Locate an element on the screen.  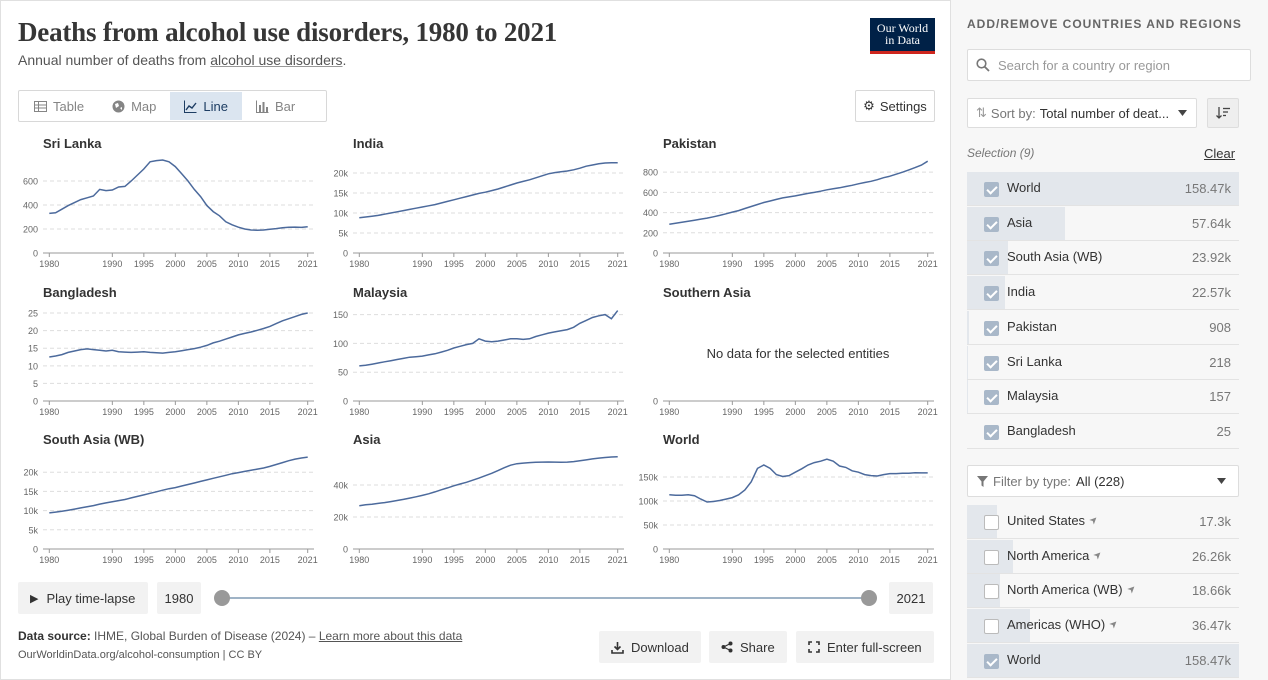
y-tick-label: 5 is located at coordinates (35, 384).